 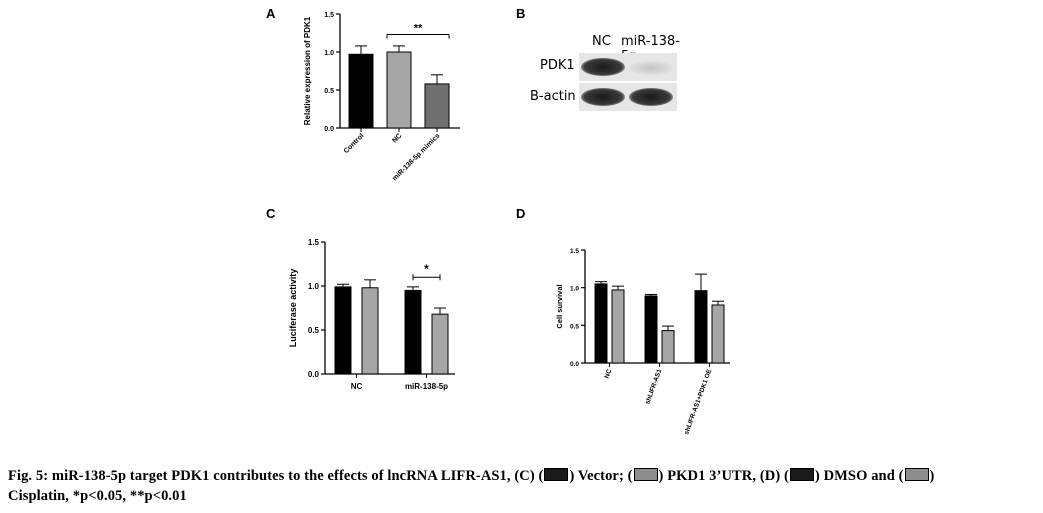 What do you see at coordinates (521, 213) in the screenshot?
I see `panel-label-d: D` at bounding box center [521, 213].